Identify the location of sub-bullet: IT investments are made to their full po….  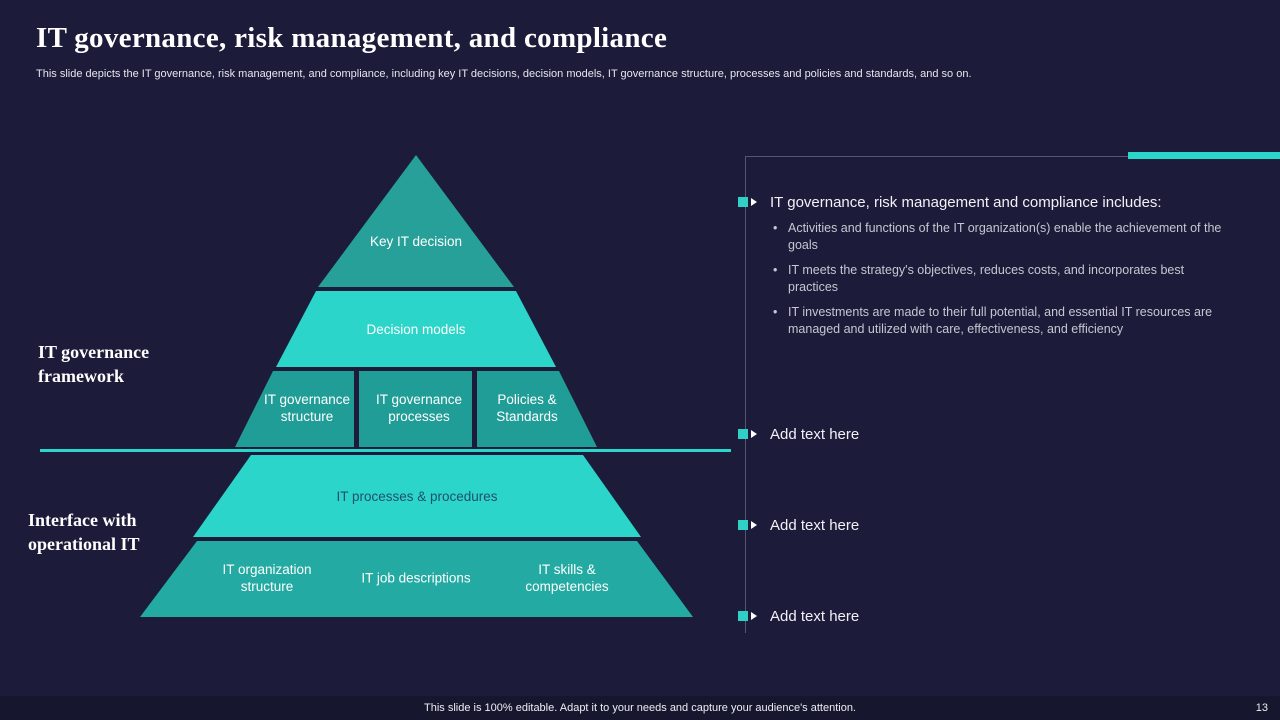
(997, 320).